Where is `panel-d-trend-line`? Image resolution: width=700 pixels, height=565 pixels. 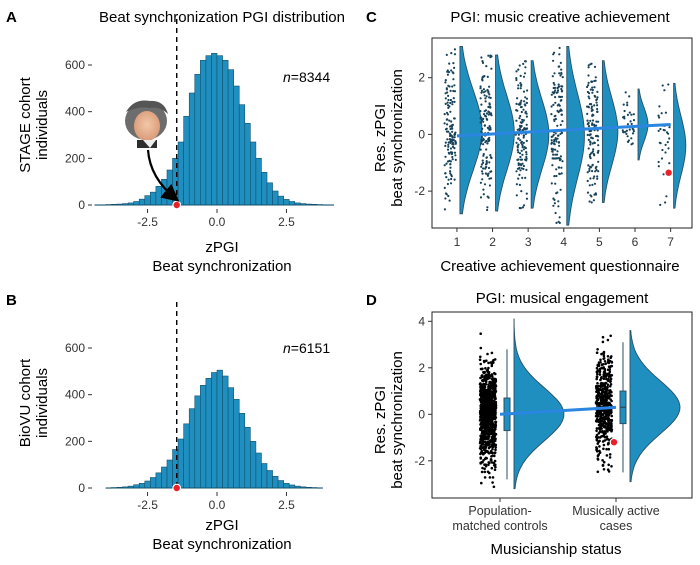 panel-d-trend-line is located at coordinates (558, 410).